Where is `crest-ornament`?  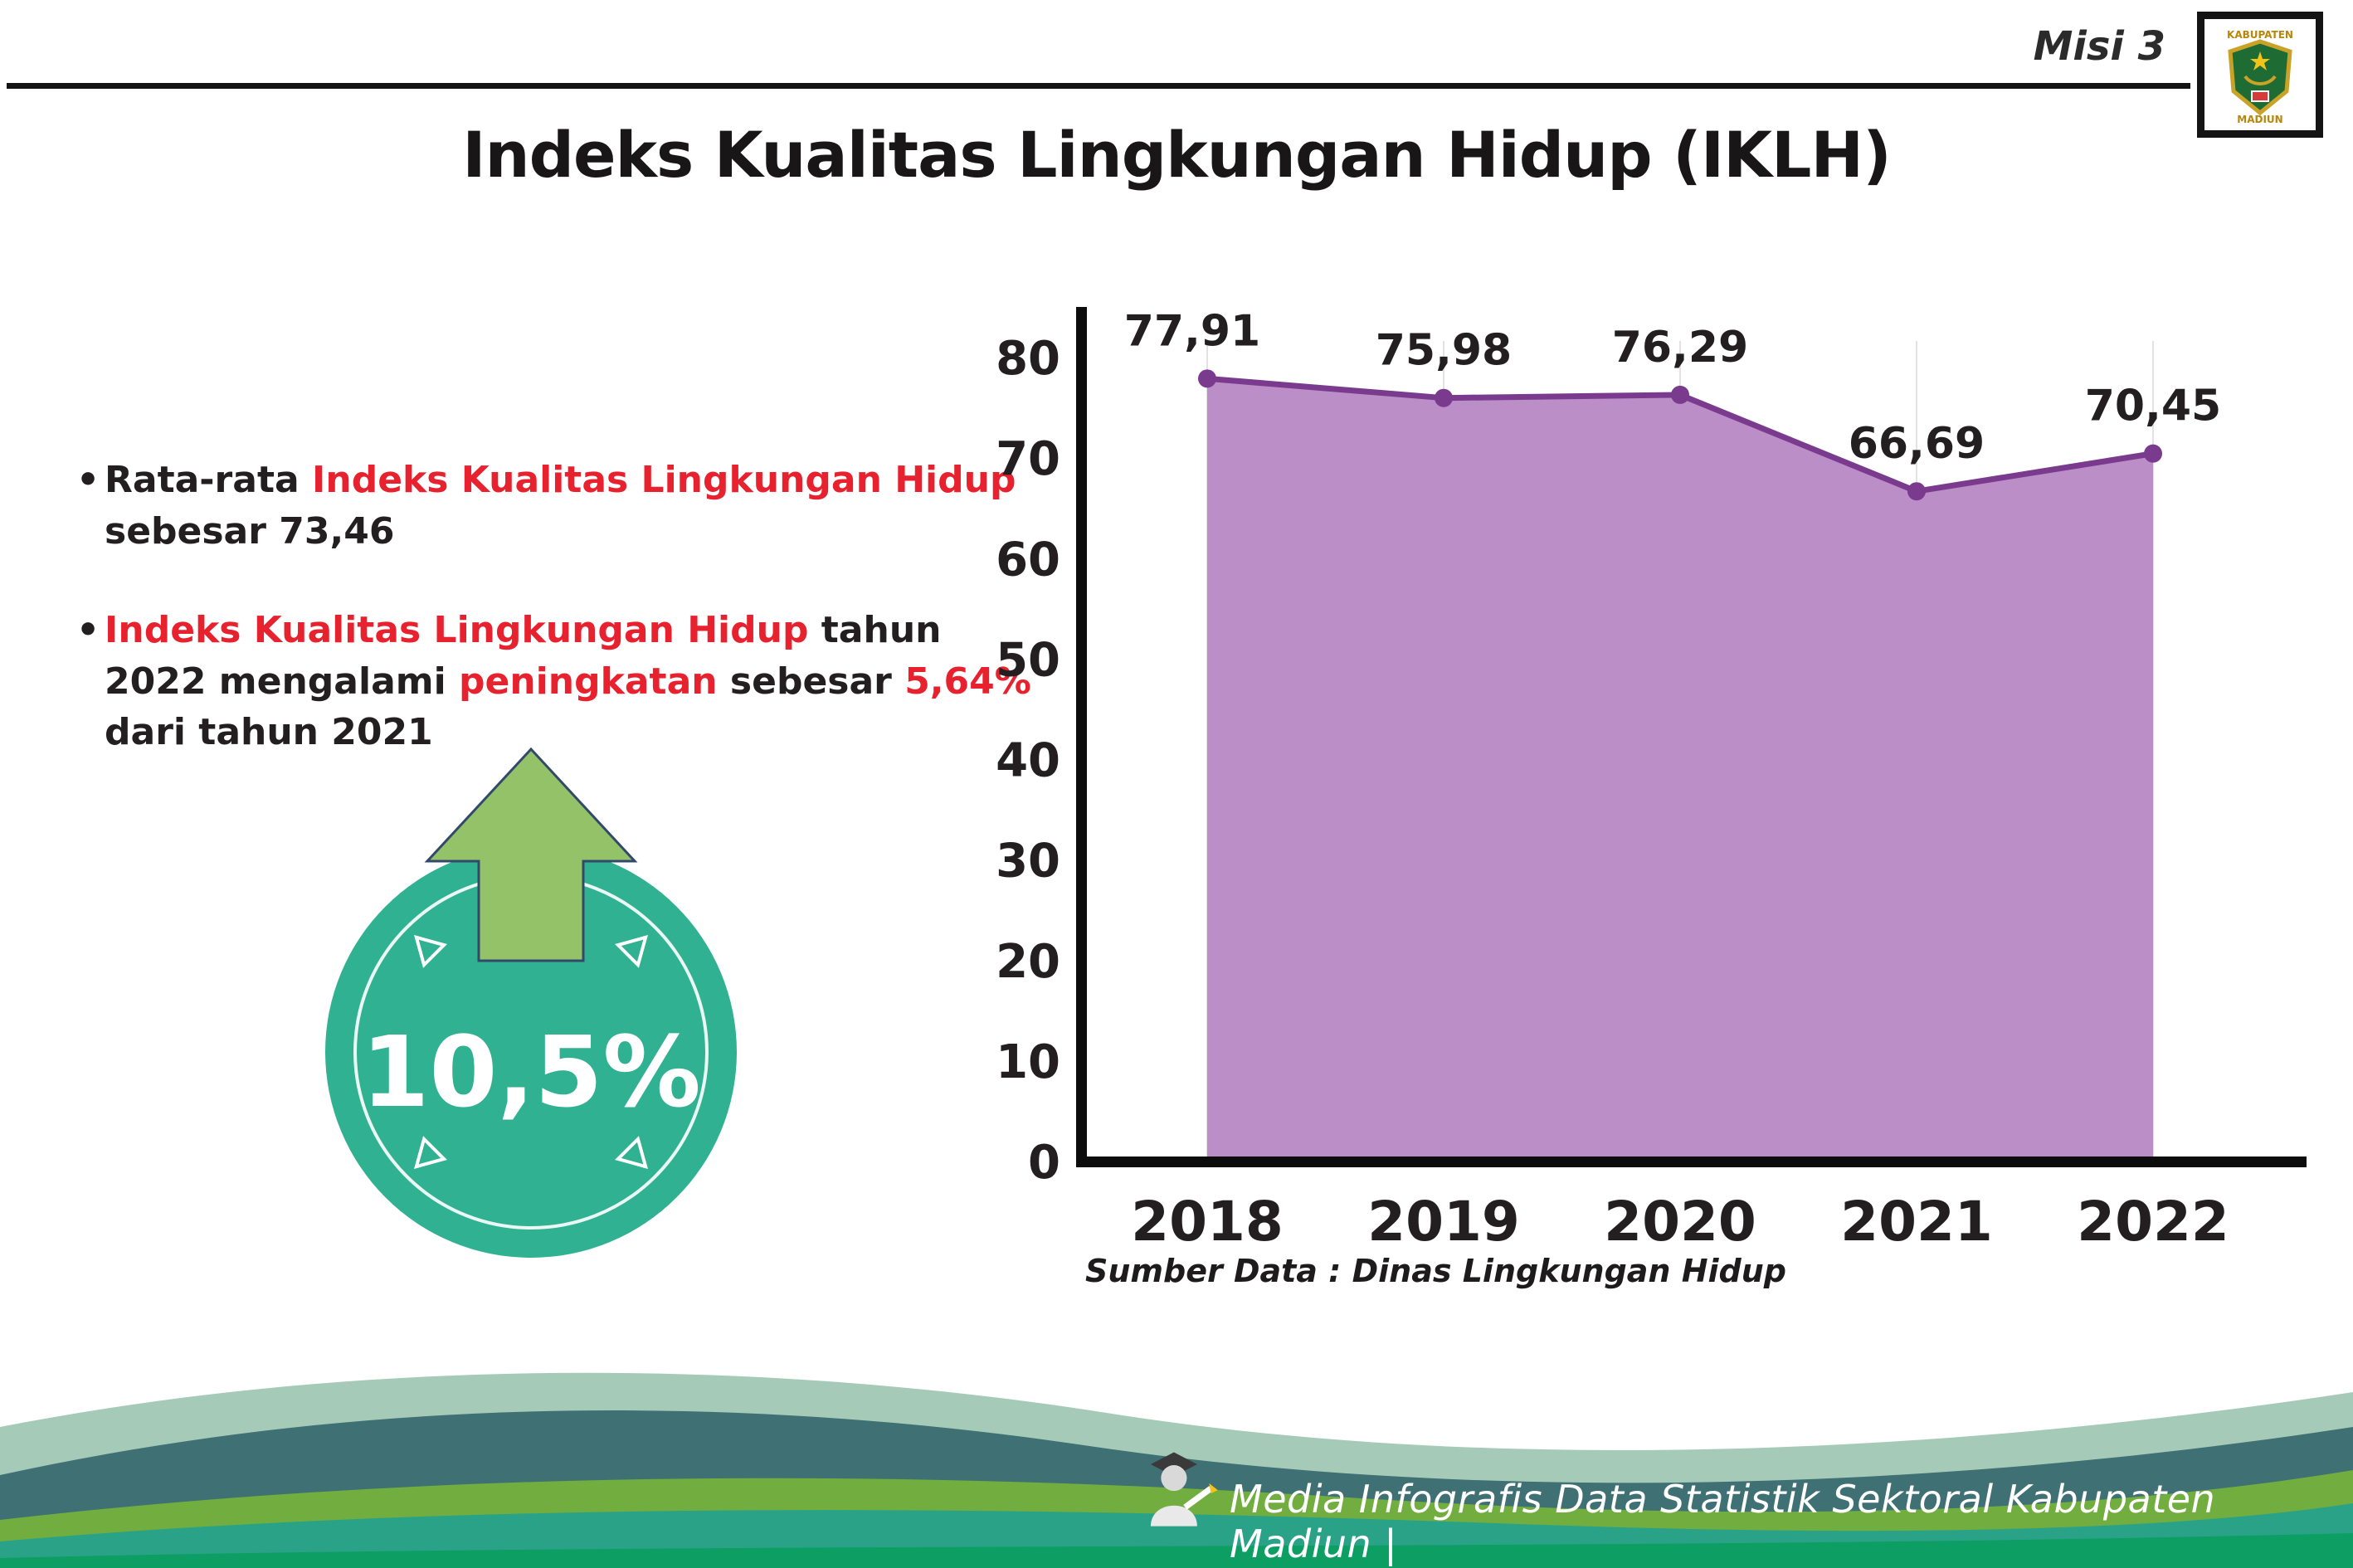 crest-ornament is located at coordinates (2260, 80).